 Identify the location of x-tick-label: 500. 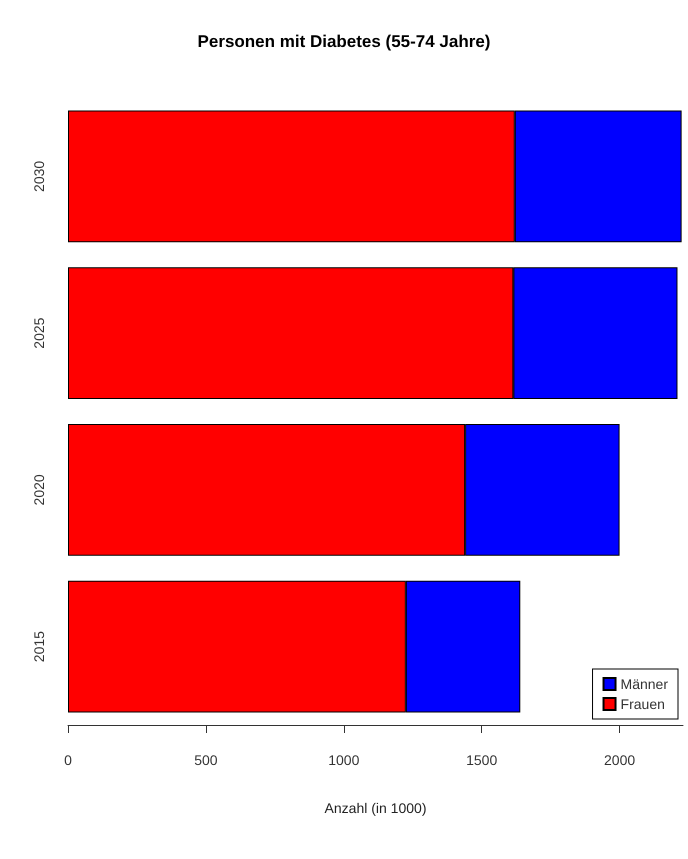
(206, 760).